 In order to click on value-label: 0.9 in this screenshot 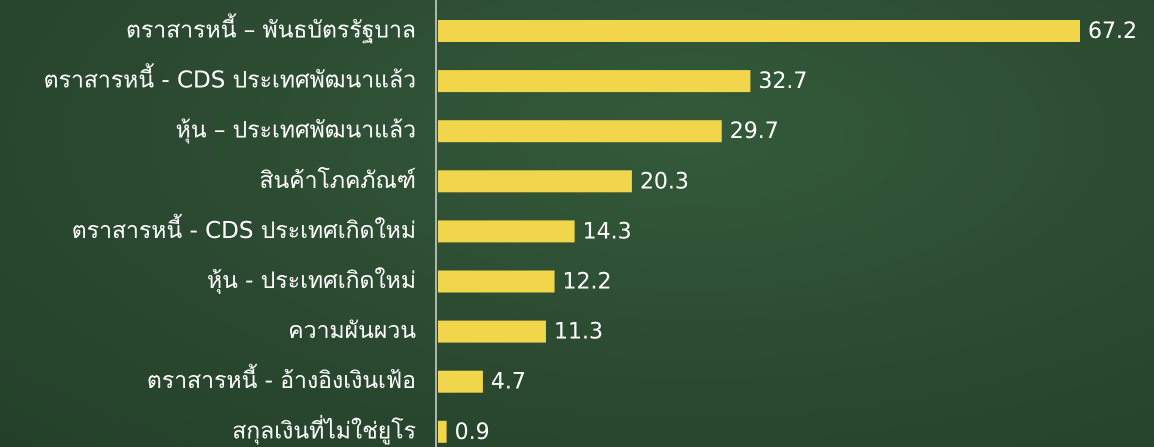, I will do `click(472, 432)`.